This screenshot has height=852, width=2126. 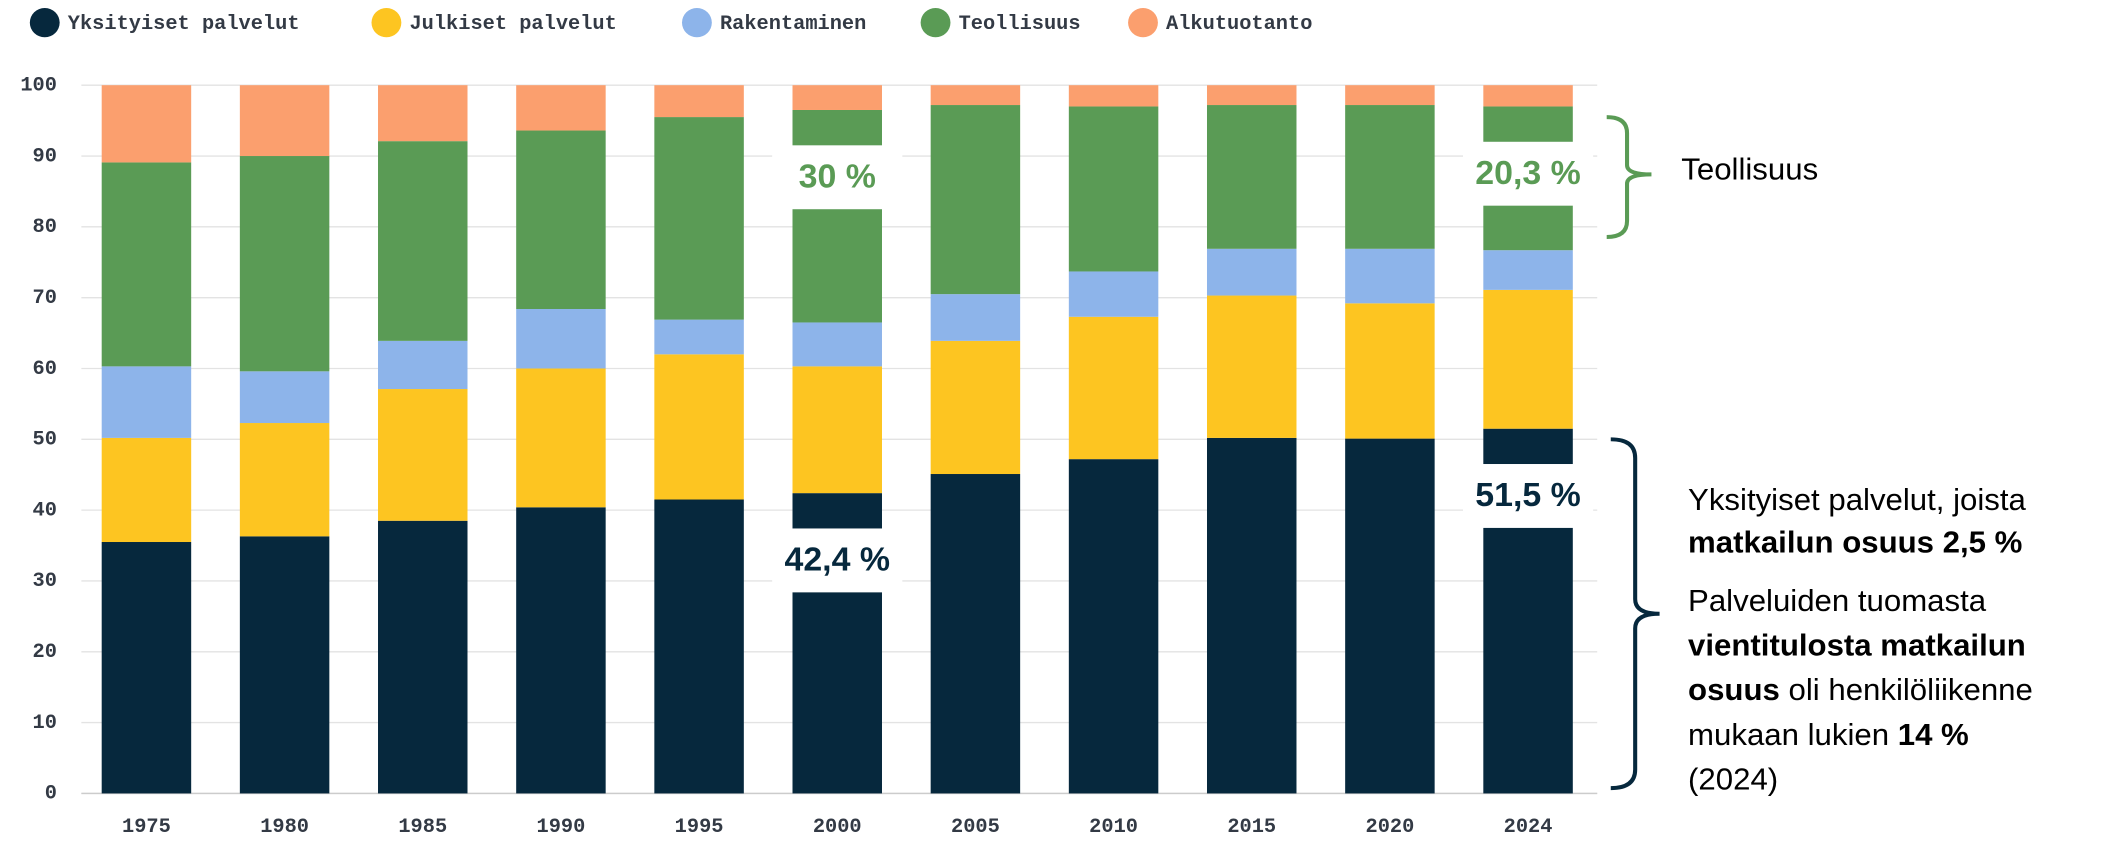 What do you see at coordinates (837, 827) in the screenshot?
I see `x-tick-label: 2000` at bounding box center [837, 827].